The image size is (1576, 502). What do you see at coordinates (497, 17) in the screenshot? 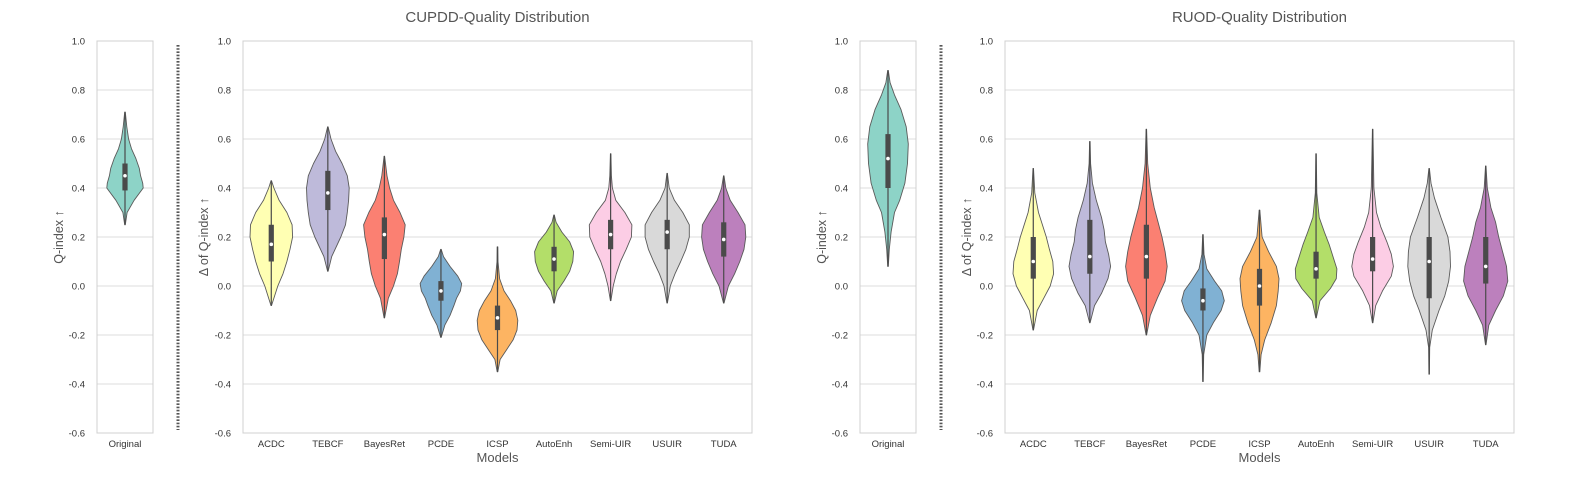
I see `chart-title: CUPDD-Quality Distribution` at bounding box center [497, 17].